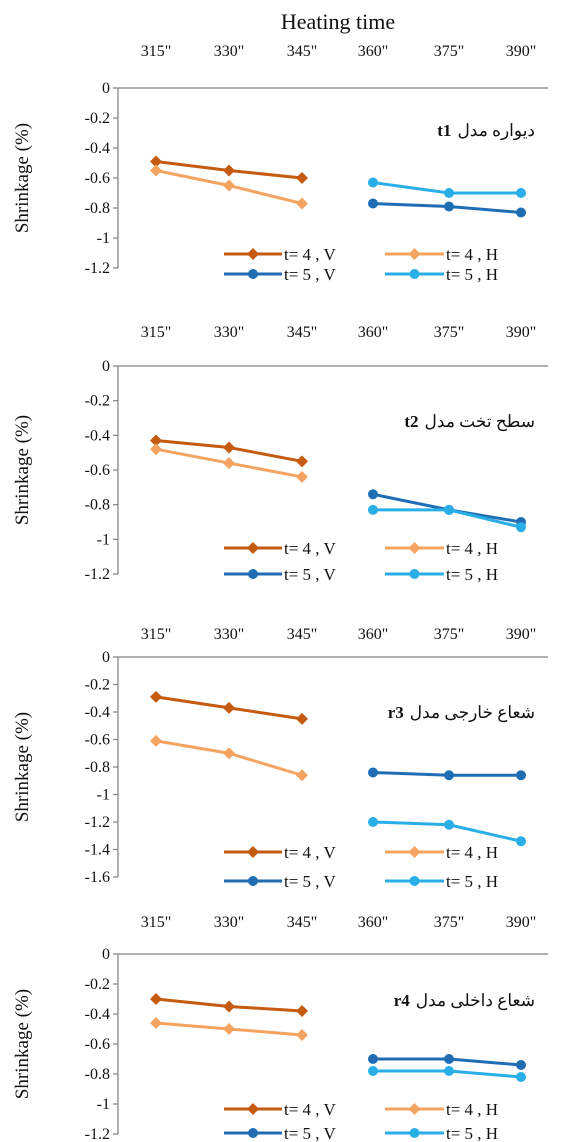 This screenshot has width=562, height=1142. Describe the element at coordinates (480, 422) in the screenshot. I see `panel-label: سطح تخت مدل` at that location.